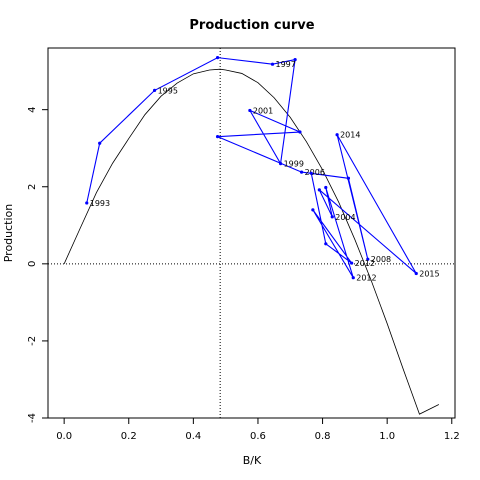 This screenshot has width=480, height=480. I want to click on x-axis-title: B/K, so click(252, 460).